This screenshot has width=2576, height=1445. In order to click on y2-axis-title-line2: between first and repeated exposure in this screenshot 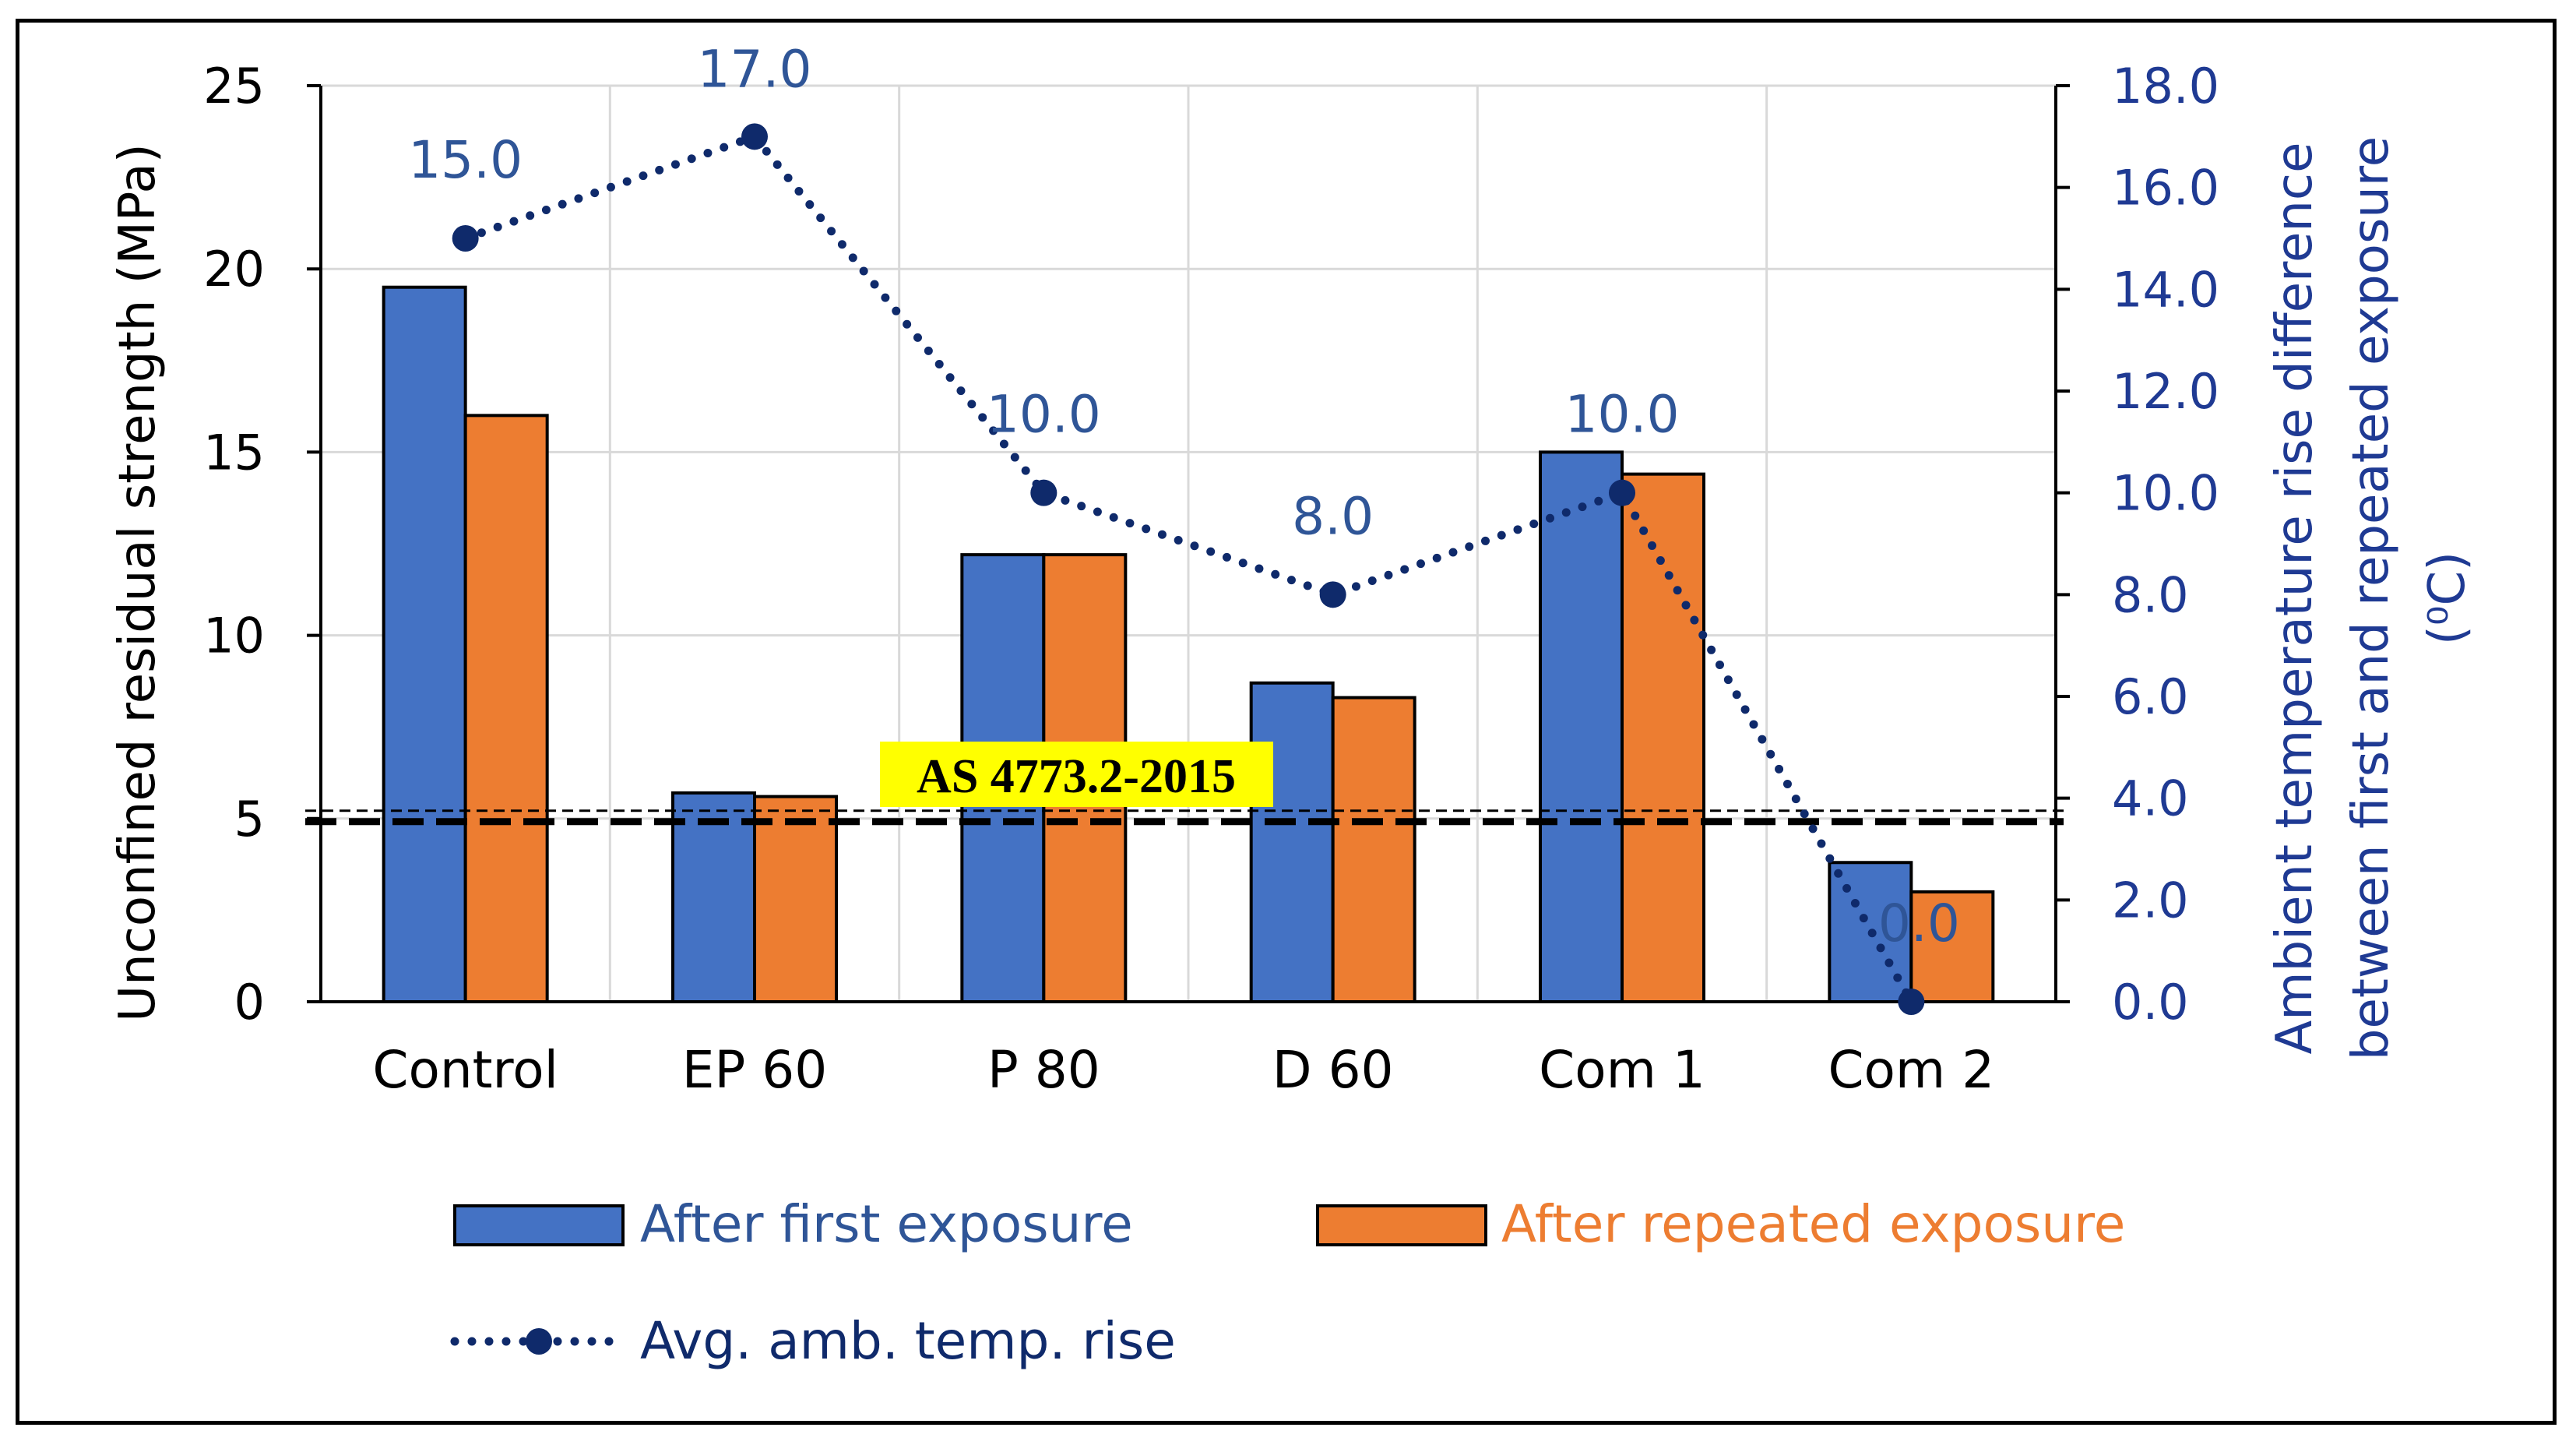, I will do `click(2371, 598)`.